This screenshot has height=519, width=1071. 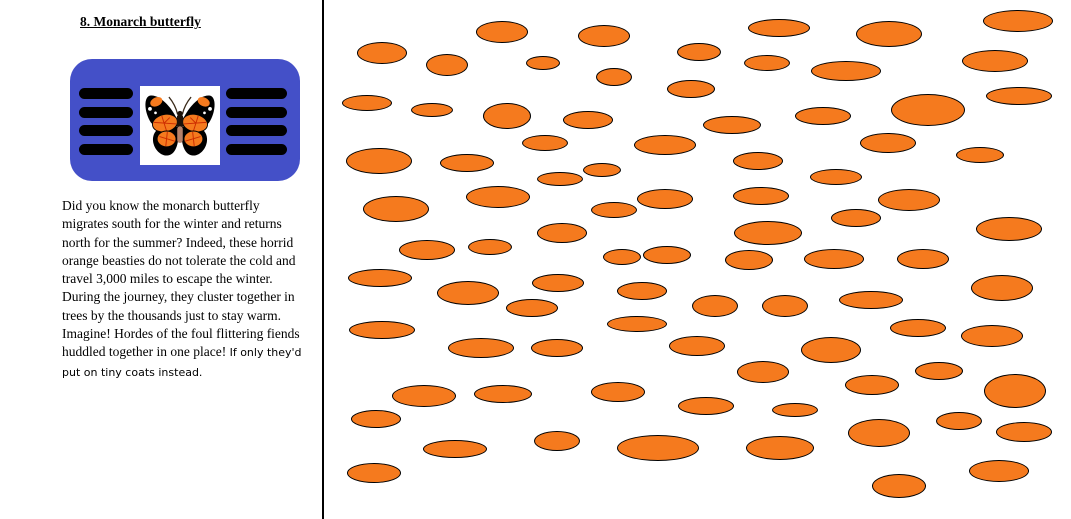 What do you see at coordinates (140, 21) in the screenshot?
I see `page-title: 8. Monarch butterfly` at bounding box center [140, 21].